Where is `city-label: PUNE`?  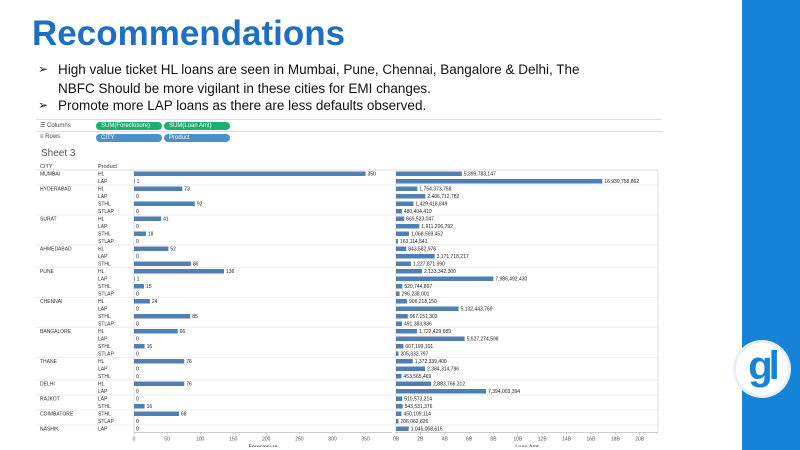
city-label: PUNE is located at coordinates (47, 272).